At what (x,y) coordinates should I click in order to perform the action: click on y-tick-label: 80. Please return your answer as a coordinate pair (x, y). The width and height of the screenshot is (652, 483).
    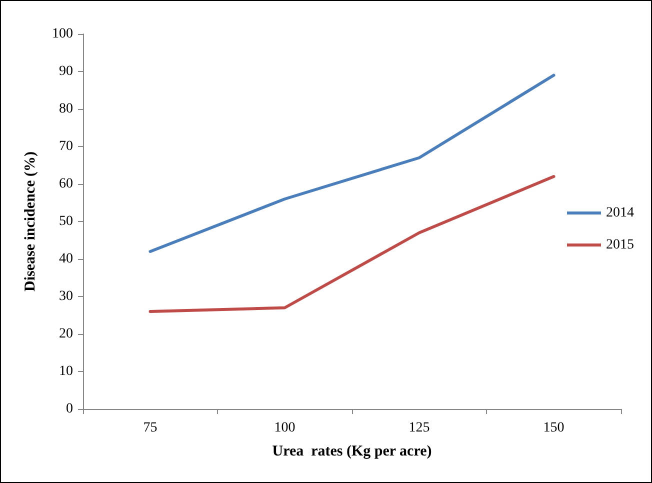
    Looking at the image, I should click on (66, 109).